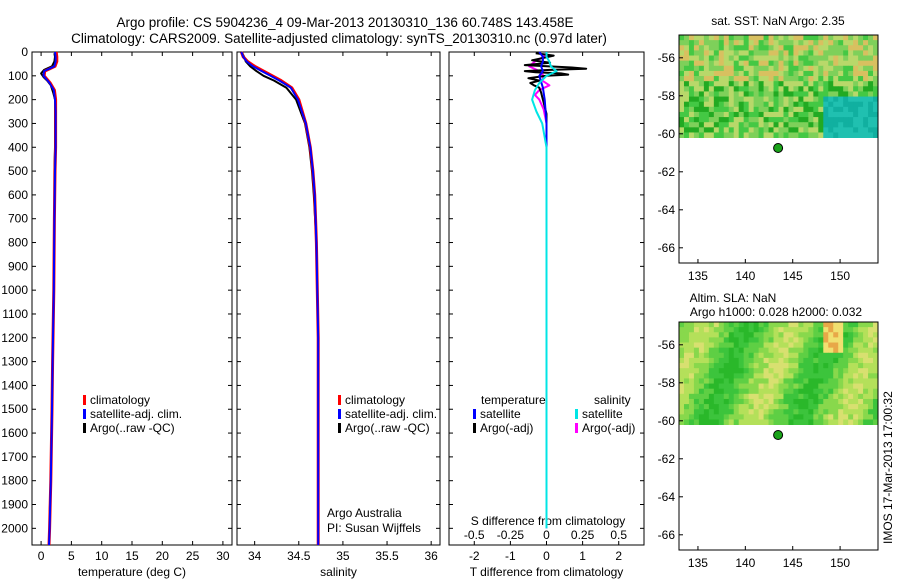  What do you see at coordinates (14, 338) in the screenshot?
I see `temperature-ytick-label: 1200` at bounding box center [14, 338].